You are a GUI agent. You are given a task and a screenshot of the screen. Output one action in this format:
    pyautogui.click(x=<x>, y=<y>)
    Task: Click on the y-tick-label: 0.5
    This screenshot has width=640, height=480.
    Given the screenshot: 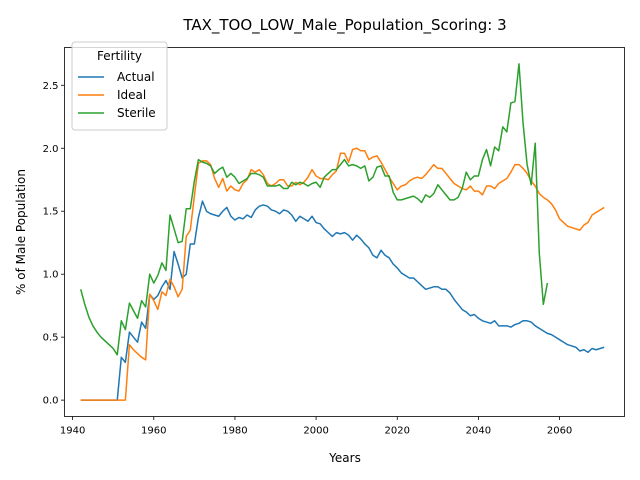 What is the action you would take?
    pyautogui.click(x=51, y=338)
    